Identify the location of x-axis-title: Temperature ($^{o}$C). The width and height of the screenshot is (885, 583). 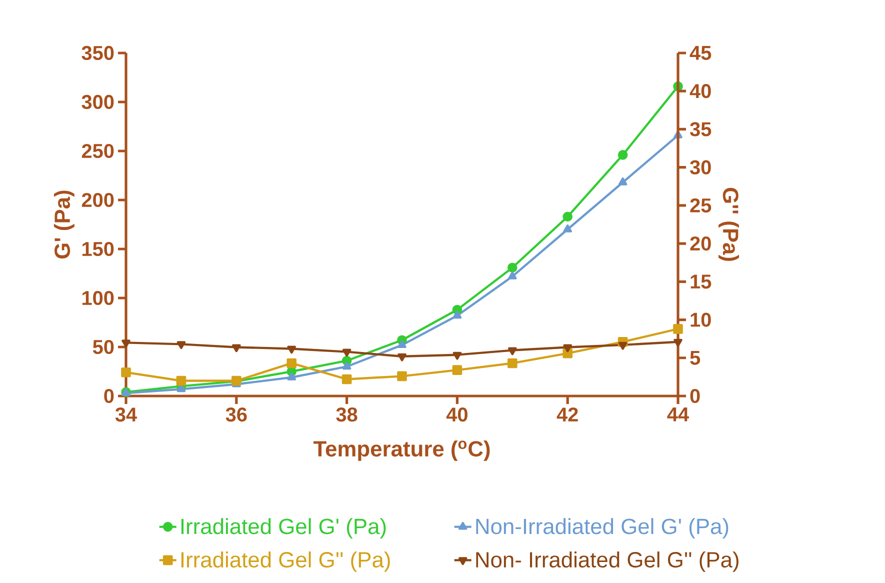
(401, 450).